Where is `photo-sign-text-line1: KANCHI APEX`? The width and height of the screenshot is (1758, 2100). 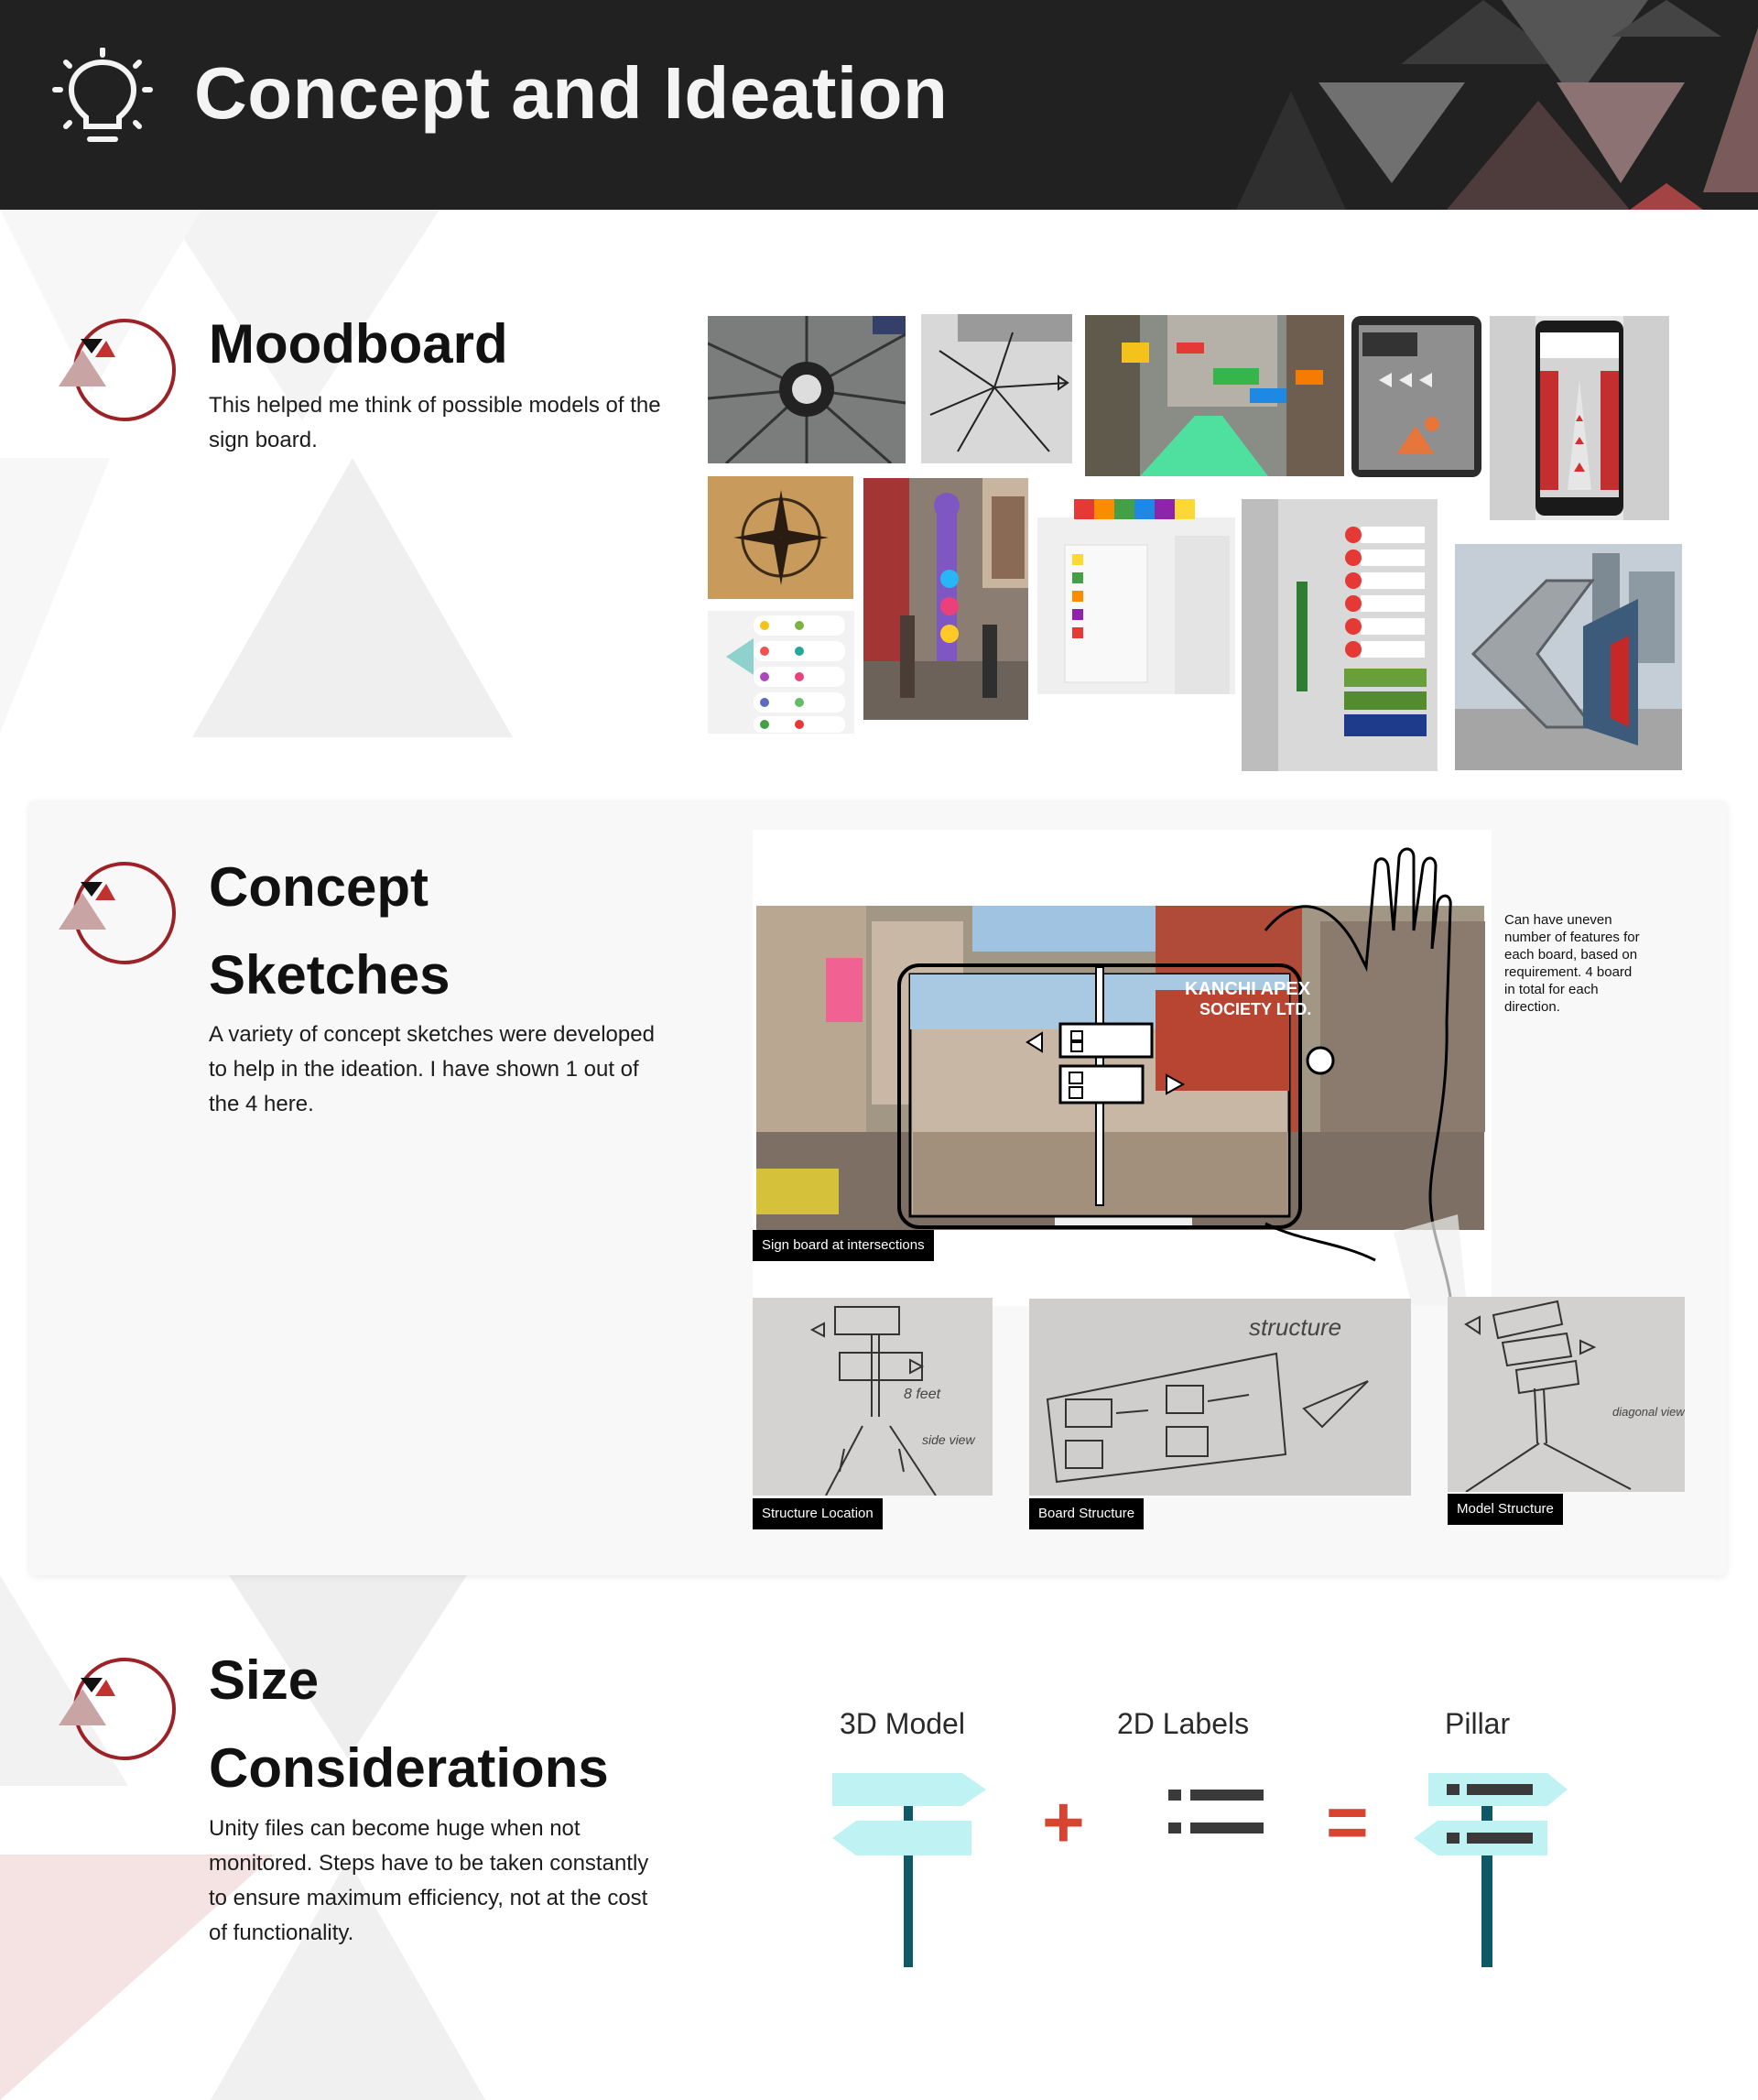 photo-sign-text-line1: KANCHI APEX is located at coordinates (1248, 989).